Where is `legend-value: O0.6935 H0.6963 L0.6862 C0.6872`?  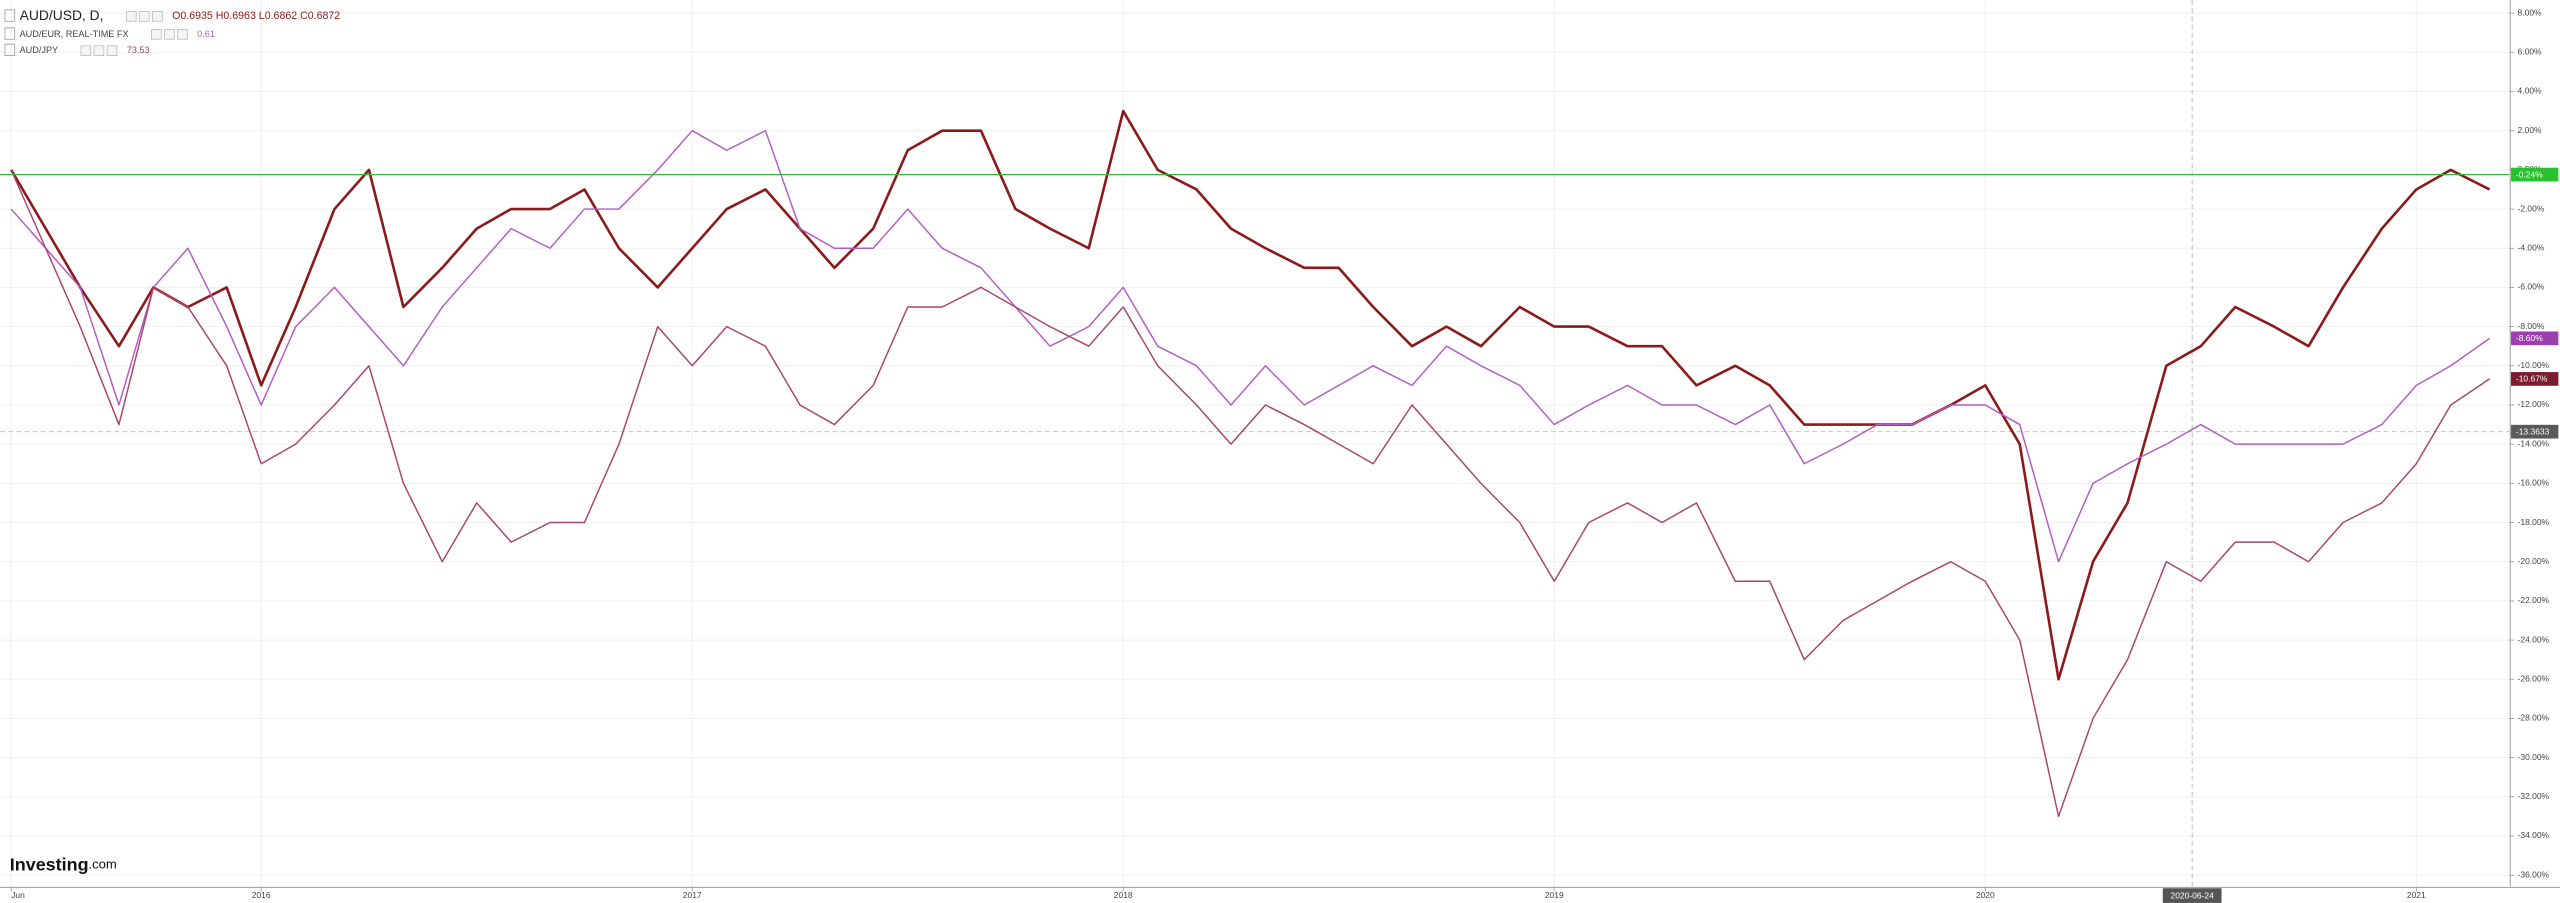
legend-value: O0.6935 H0.6963 L0.6862 C0.6872 is located at coordinates (256, 16).